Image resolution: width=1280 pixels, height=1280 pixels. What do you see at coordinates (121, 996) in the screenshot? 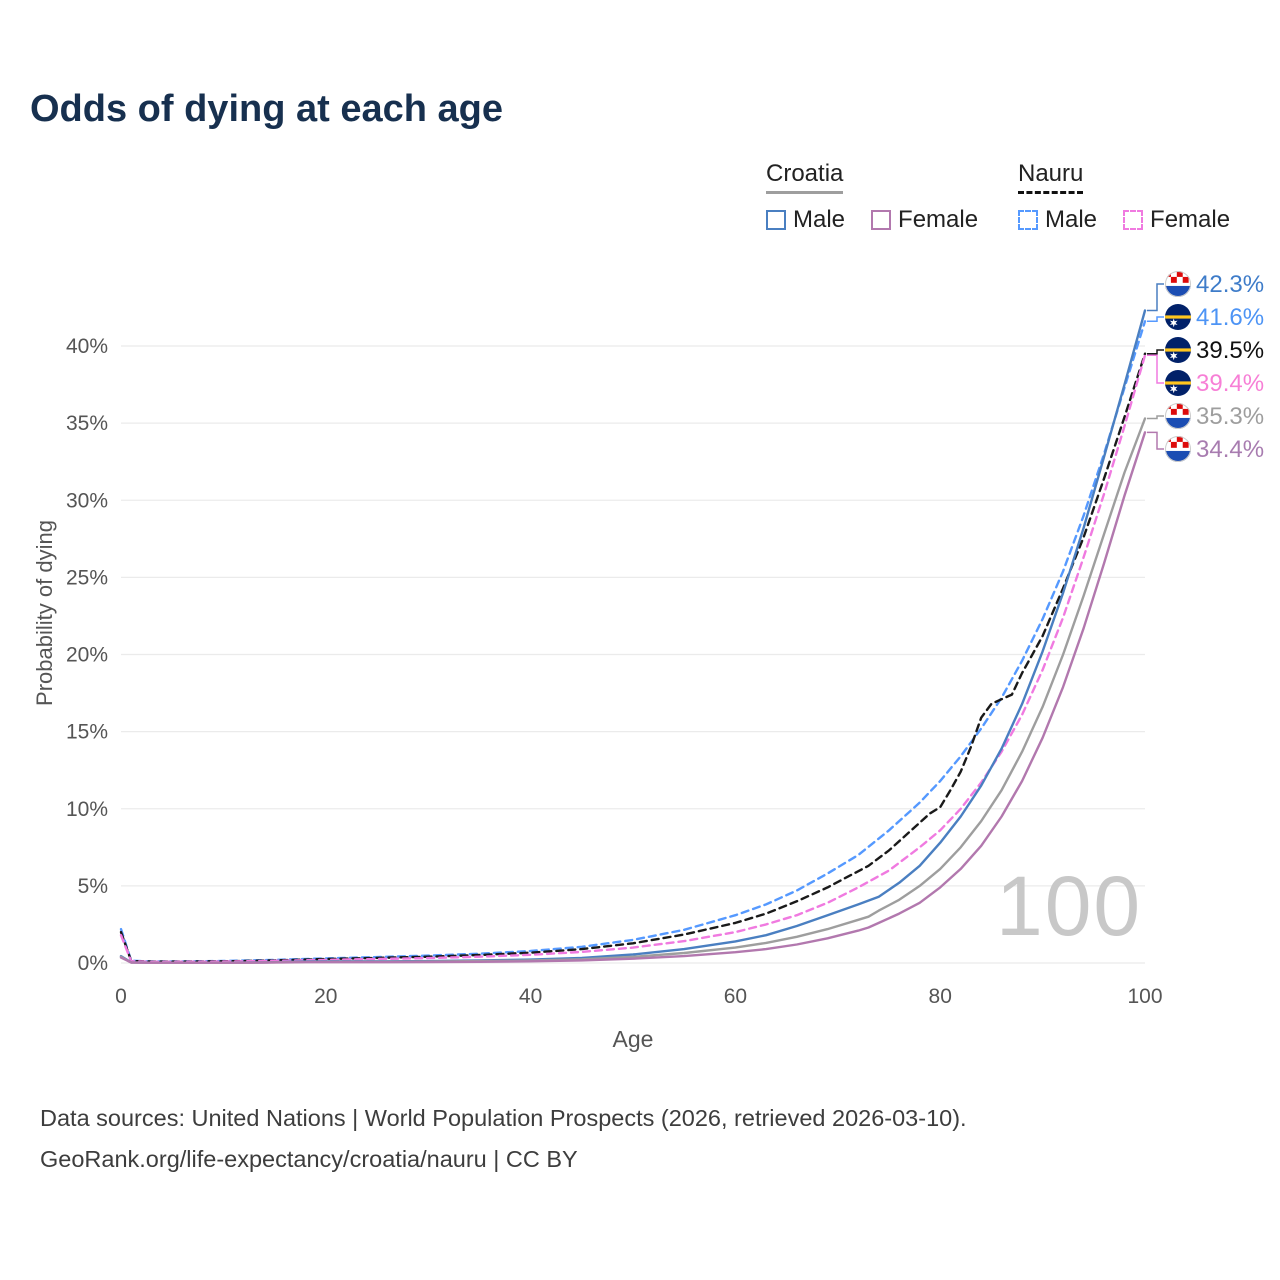
I see `x-tick-label: 0` at bounding box center [121, 996].